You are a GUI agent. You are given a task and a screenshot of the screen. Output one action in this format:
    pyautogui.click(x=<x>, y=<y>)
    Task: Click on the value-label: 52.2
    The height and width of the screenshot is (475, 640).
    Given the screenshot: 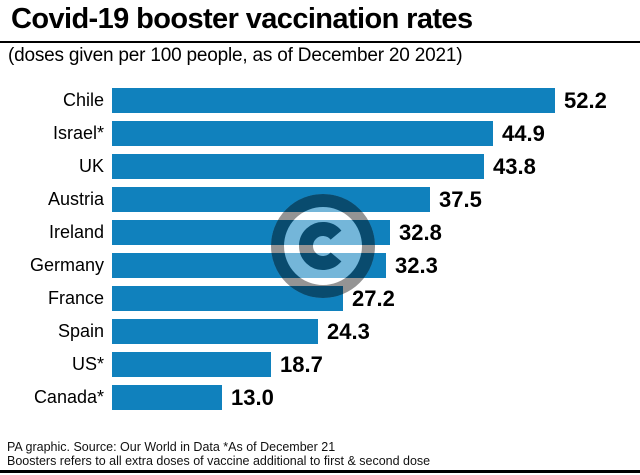 What is the action you would take?
    pyautogui.click(x=585, y=100)
    